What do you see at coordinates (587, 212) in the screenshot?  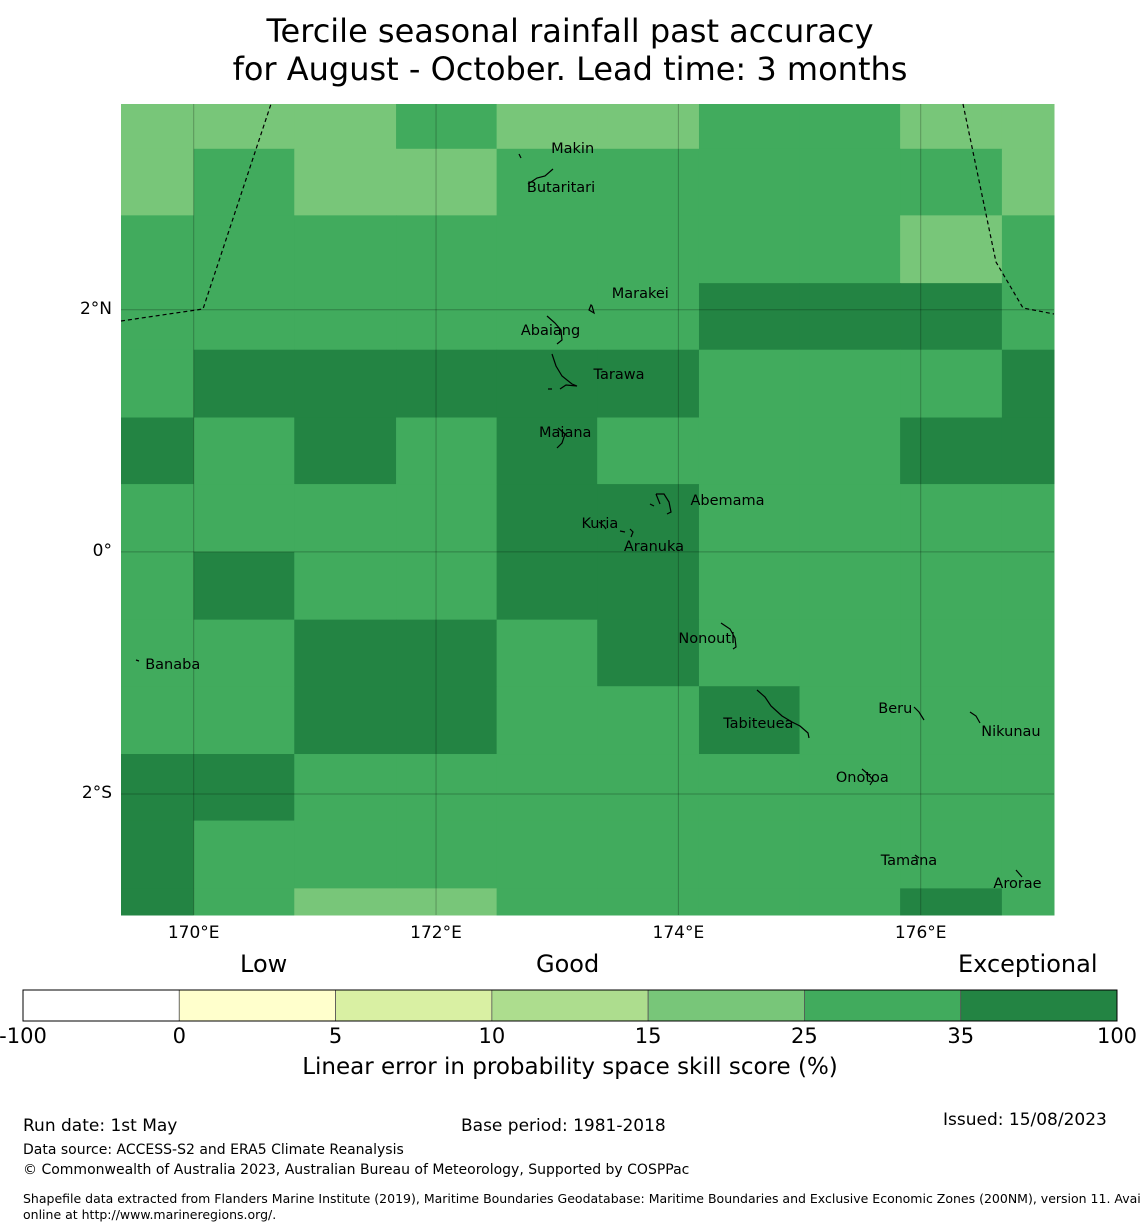 I see `eez-boundaries` at bounding box center [587, 212].